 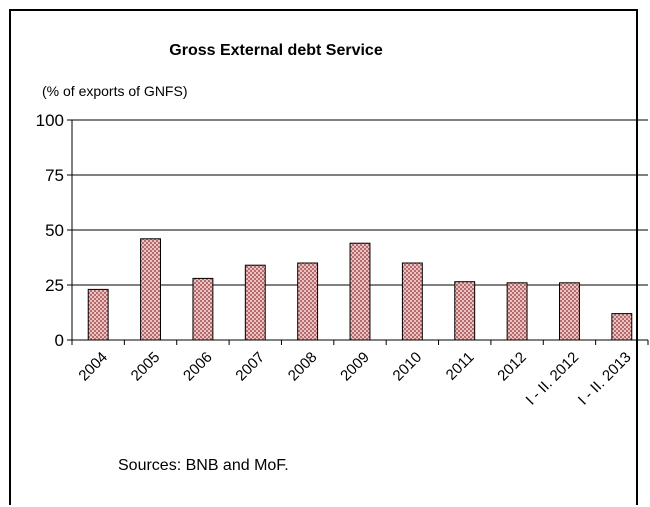 What do you see at coordinates (50, 120) in the screenshot?
I see `y-tick-label: 100` at bounding box center [50, 120].